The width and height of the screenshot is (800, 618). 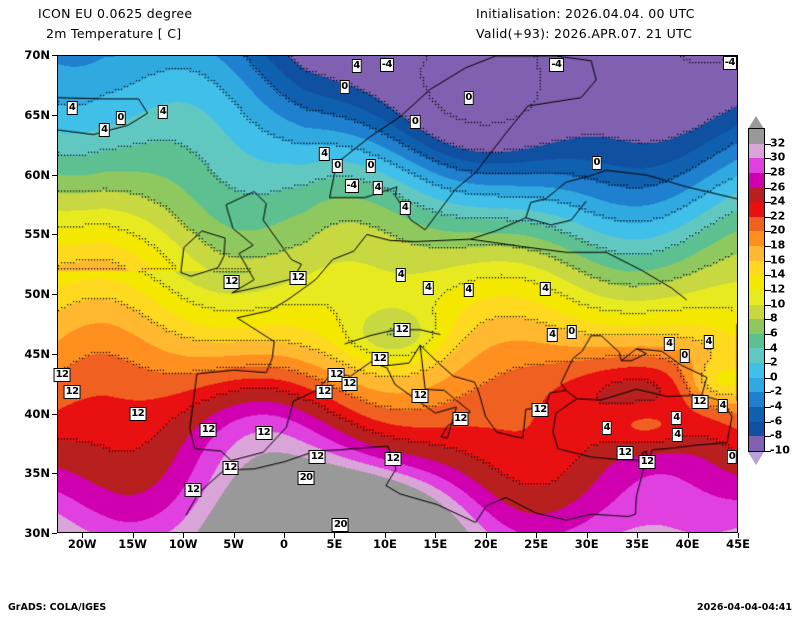 What do you see at coordinates (536, 544) in the screenshot?
I see `x-tick-label: 25E` at bounding box center [536, 544].